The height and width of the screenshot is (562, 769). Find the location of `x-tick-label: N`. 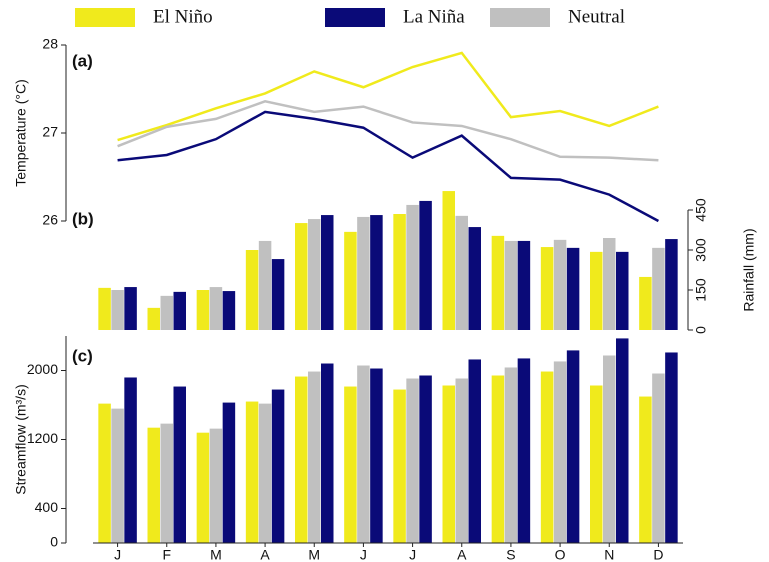

x-tick-label: N is located at coordinates (609, 554).